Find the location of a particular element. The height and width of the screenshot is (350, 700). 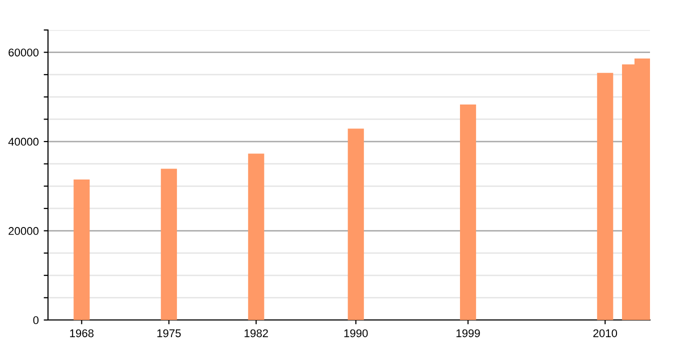

x-tick-label: 1975 is located at coordinates (169, 333).